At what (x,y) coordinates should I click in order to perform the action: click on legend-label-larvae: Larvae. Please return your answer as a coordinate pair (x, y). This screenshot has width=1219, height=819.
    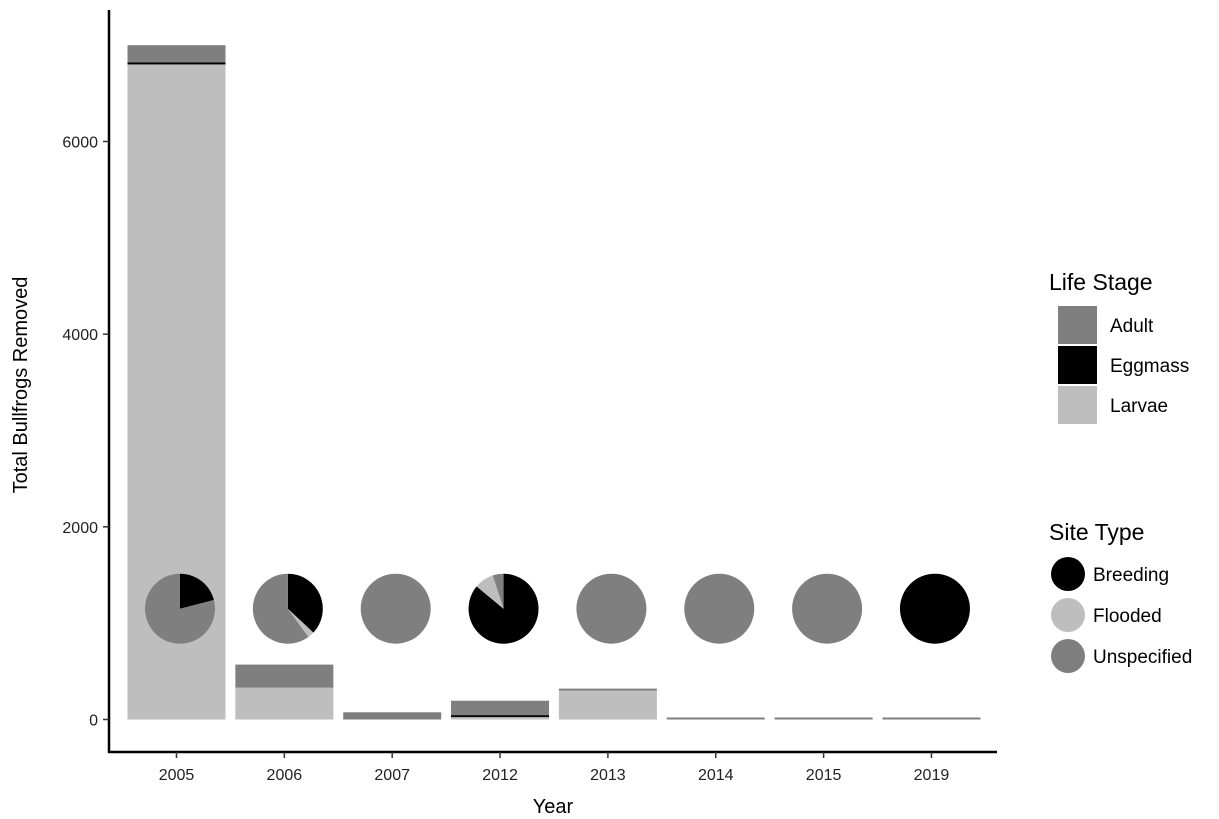
    Looking at the image, I should click on (1139, 406).